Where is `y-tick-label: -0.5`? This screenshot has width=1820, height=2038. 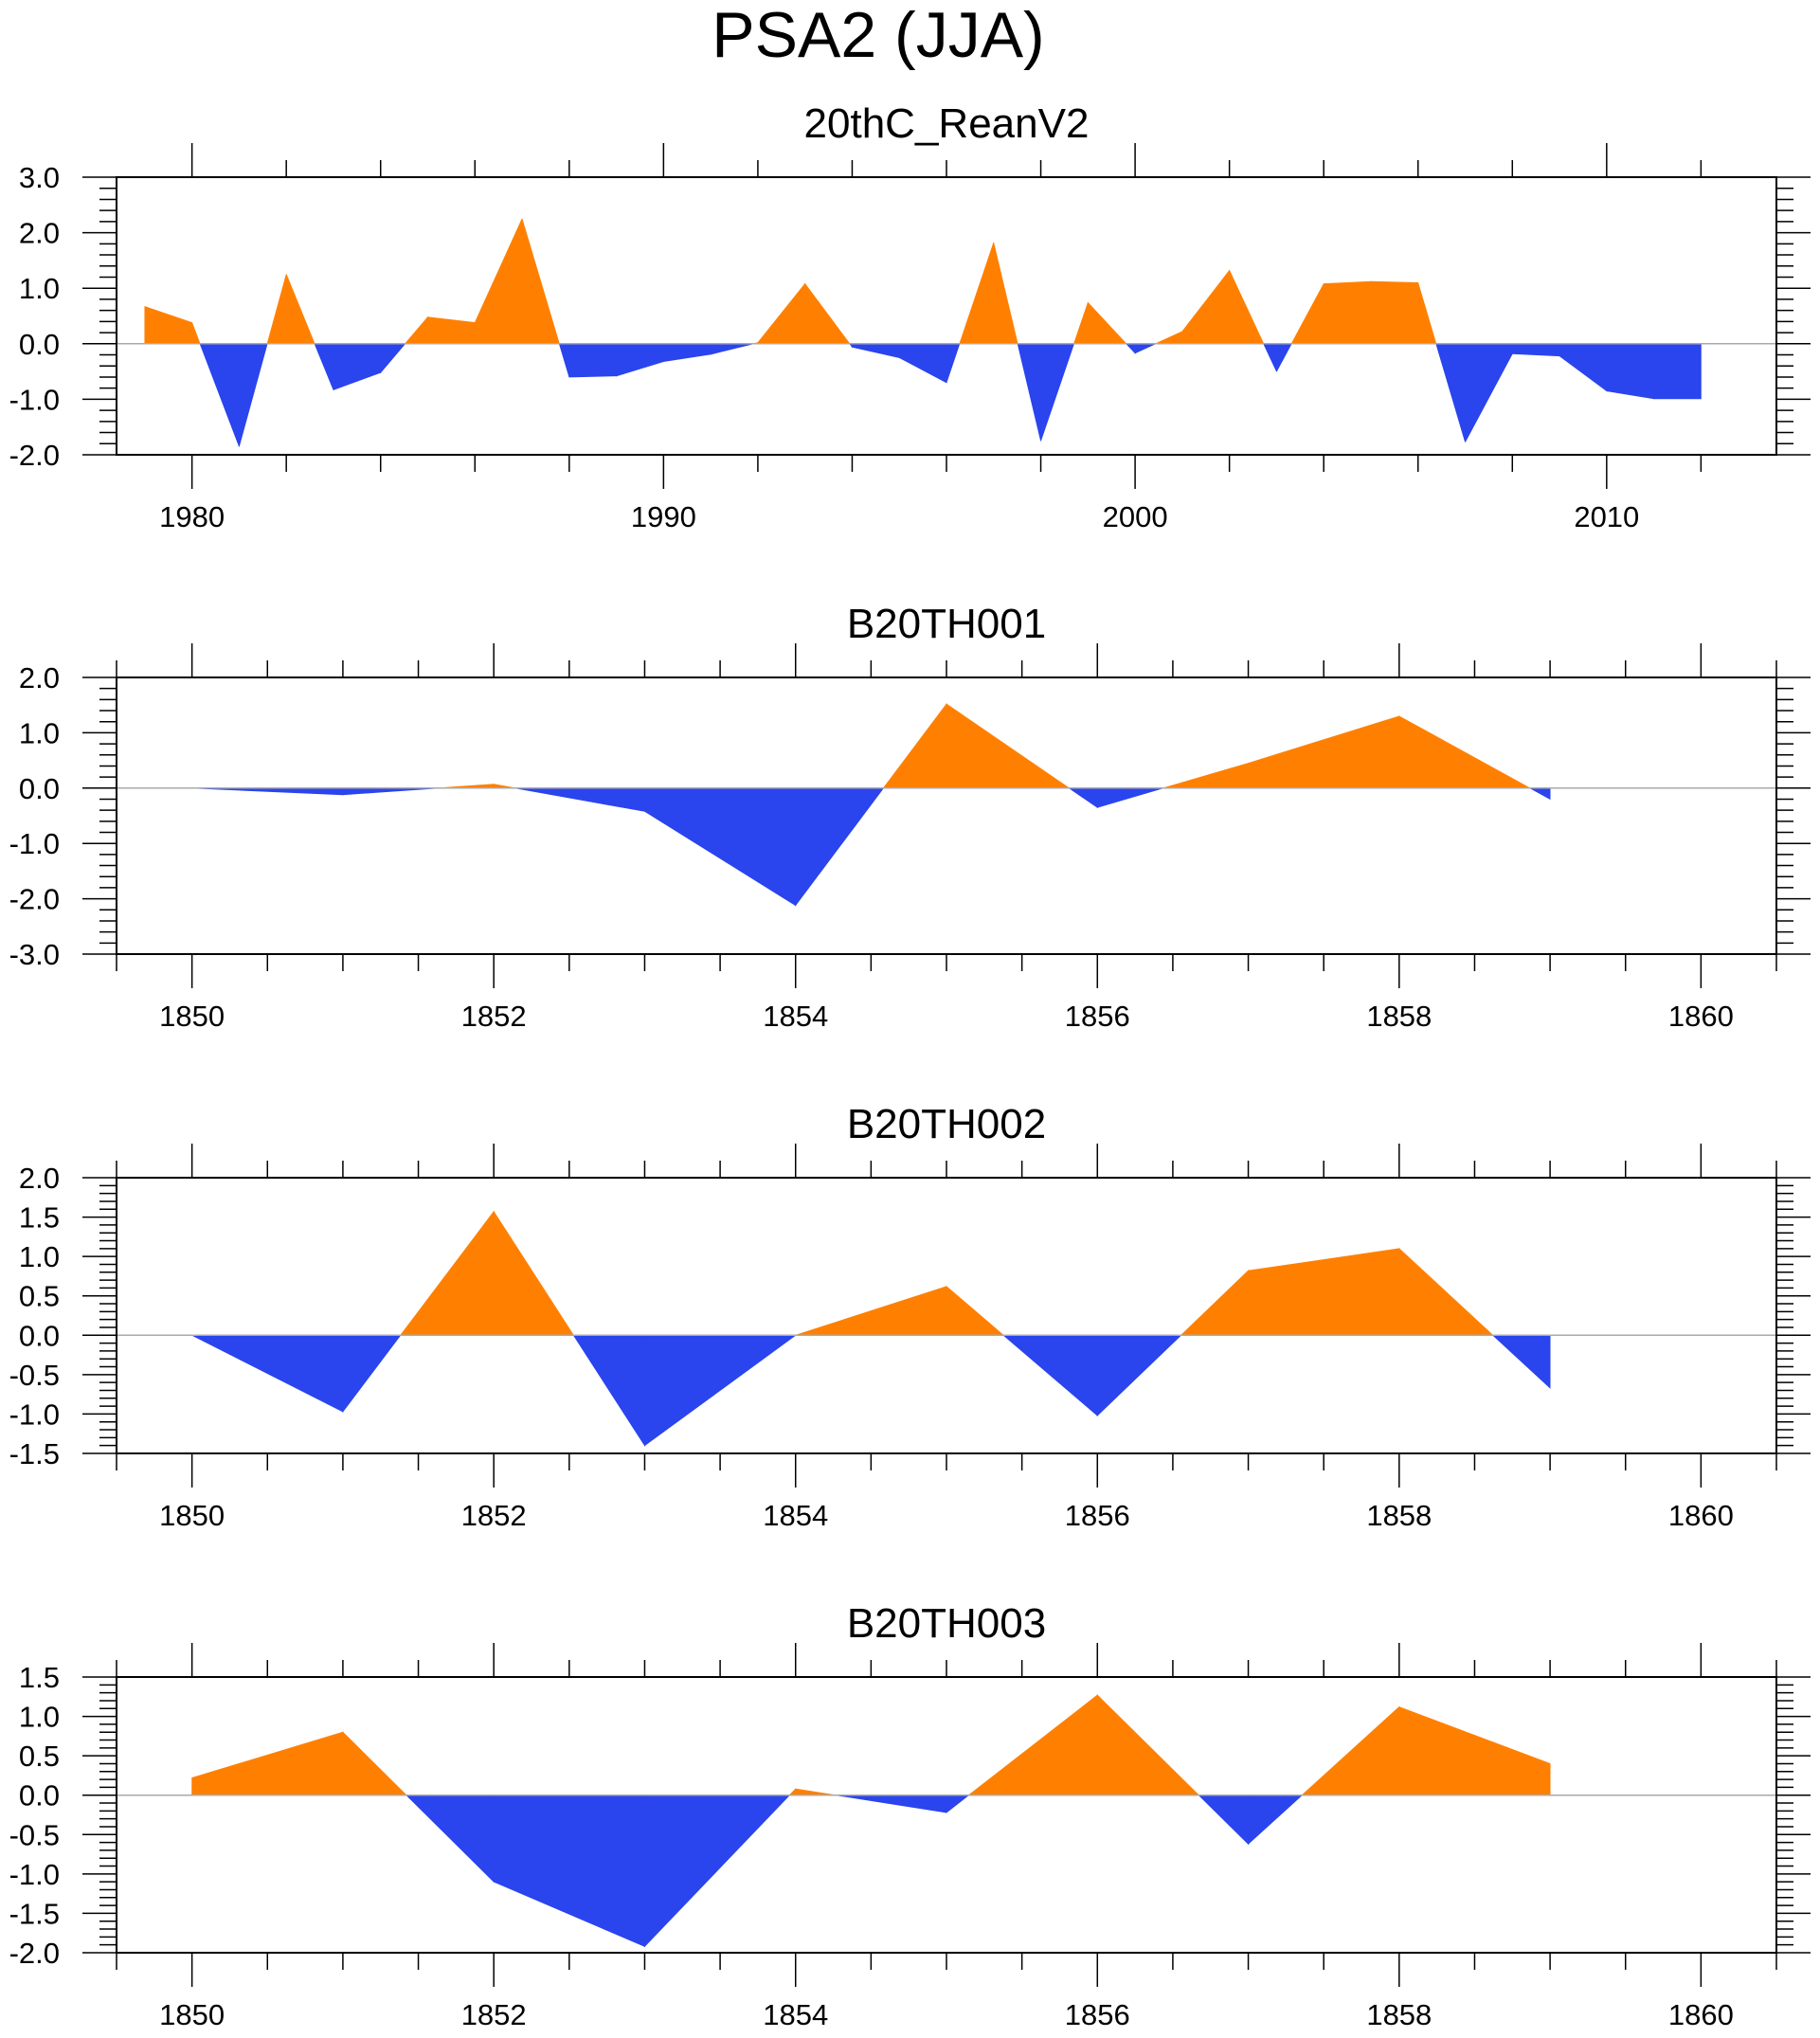
y-tick-label: -0.5 is located at coordinates (34, 1834).